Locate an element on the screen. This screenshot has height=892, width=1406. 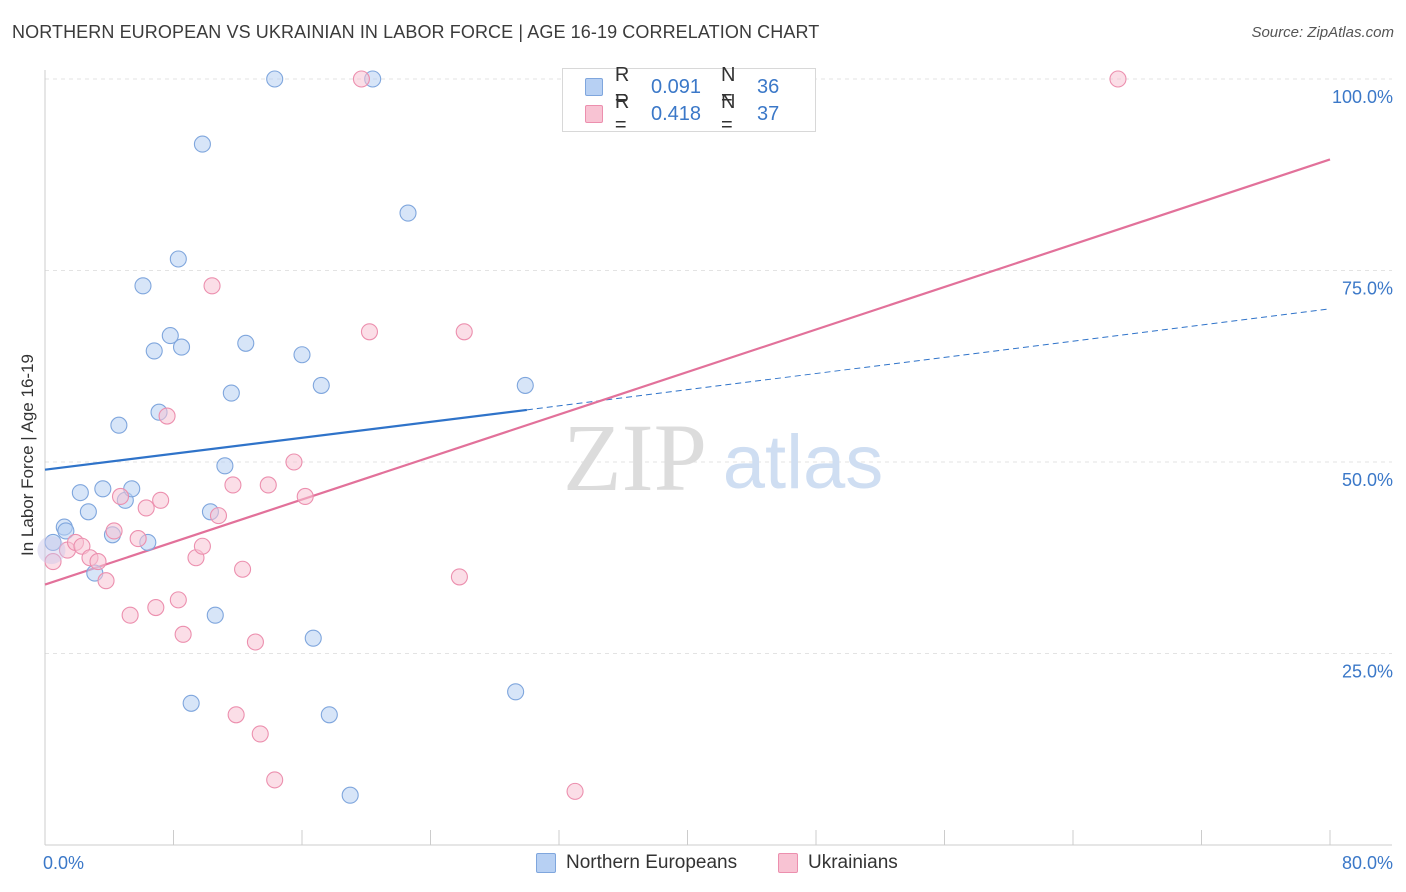
x-tick-labels: 0.0% 80.0% is located at coordinates (718, 863).